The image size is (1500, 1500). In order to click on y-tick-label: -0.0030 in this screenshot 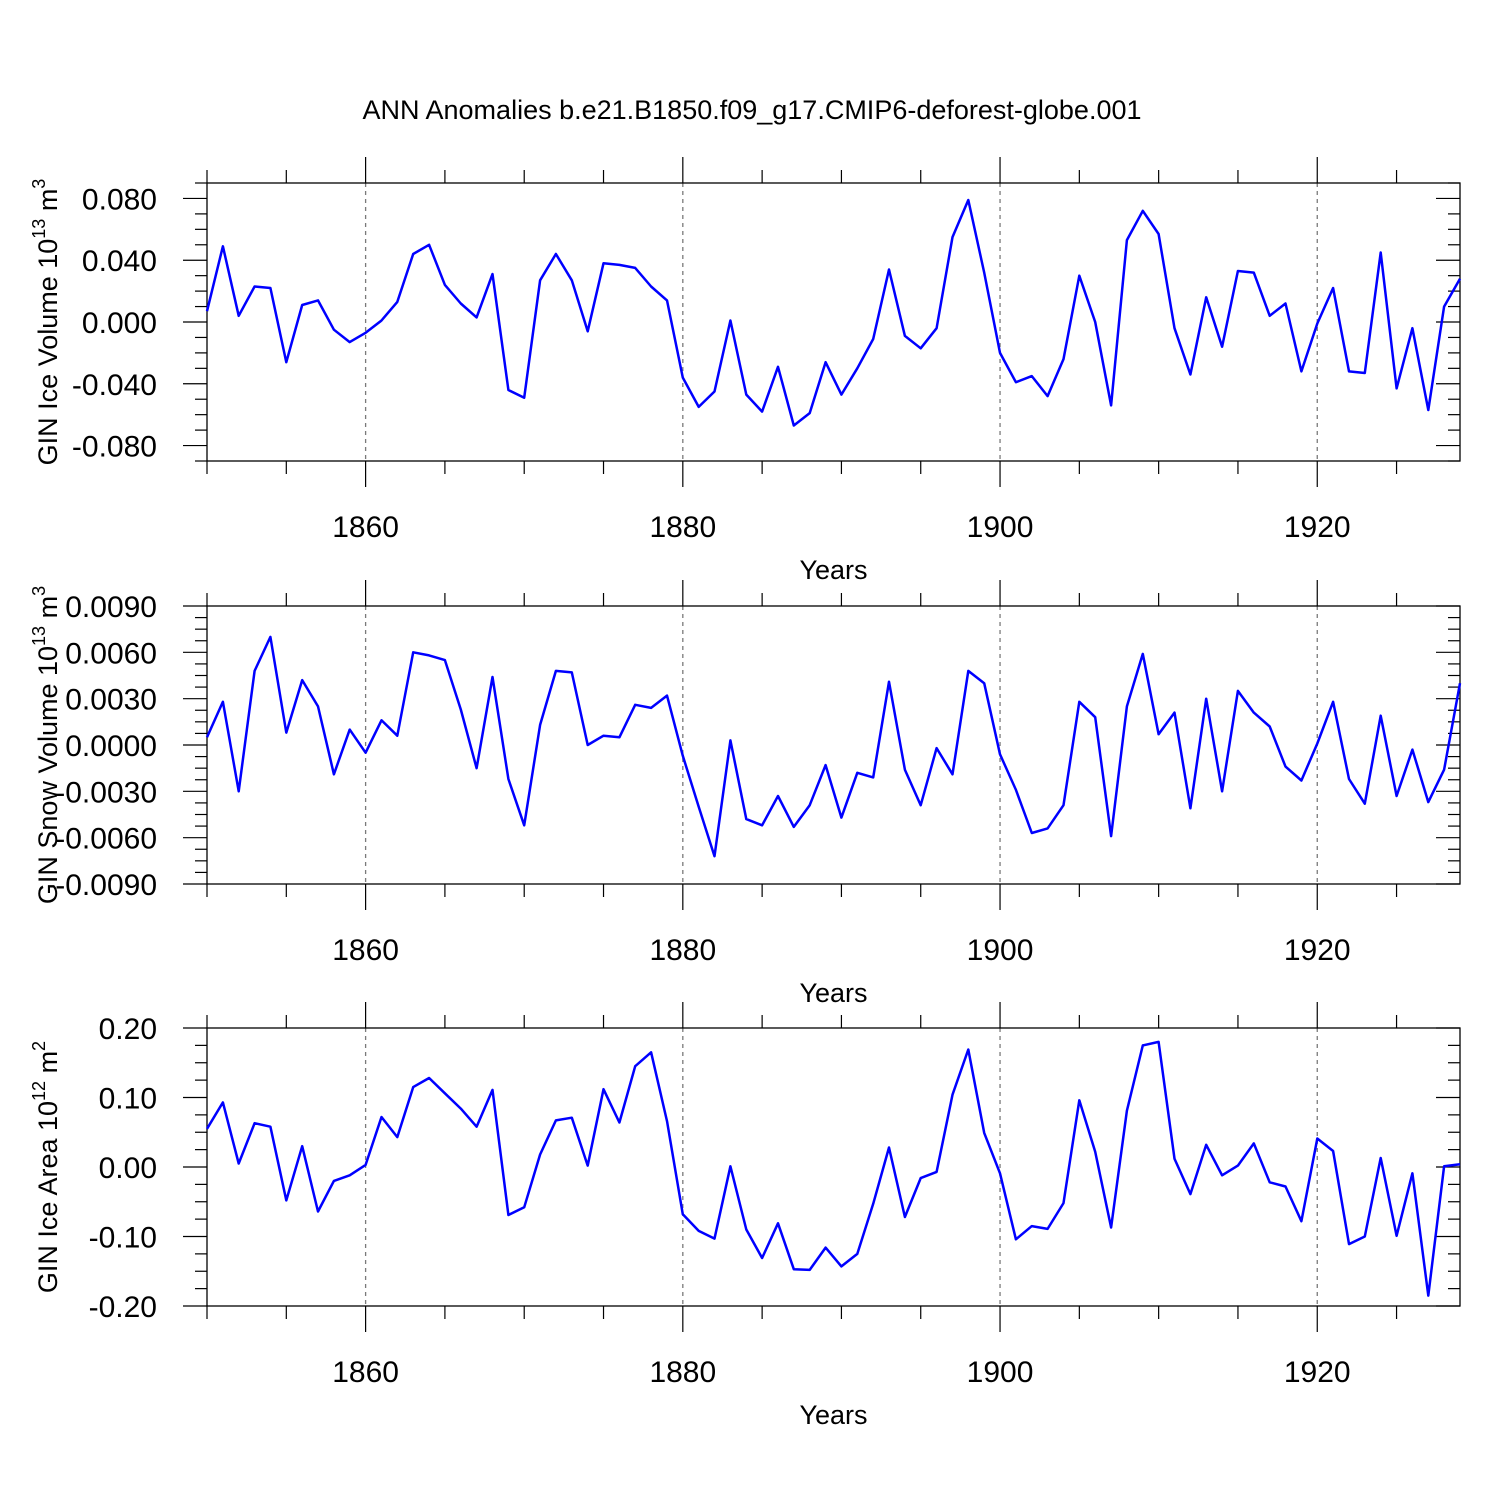, I will do `click(106, 792)`.